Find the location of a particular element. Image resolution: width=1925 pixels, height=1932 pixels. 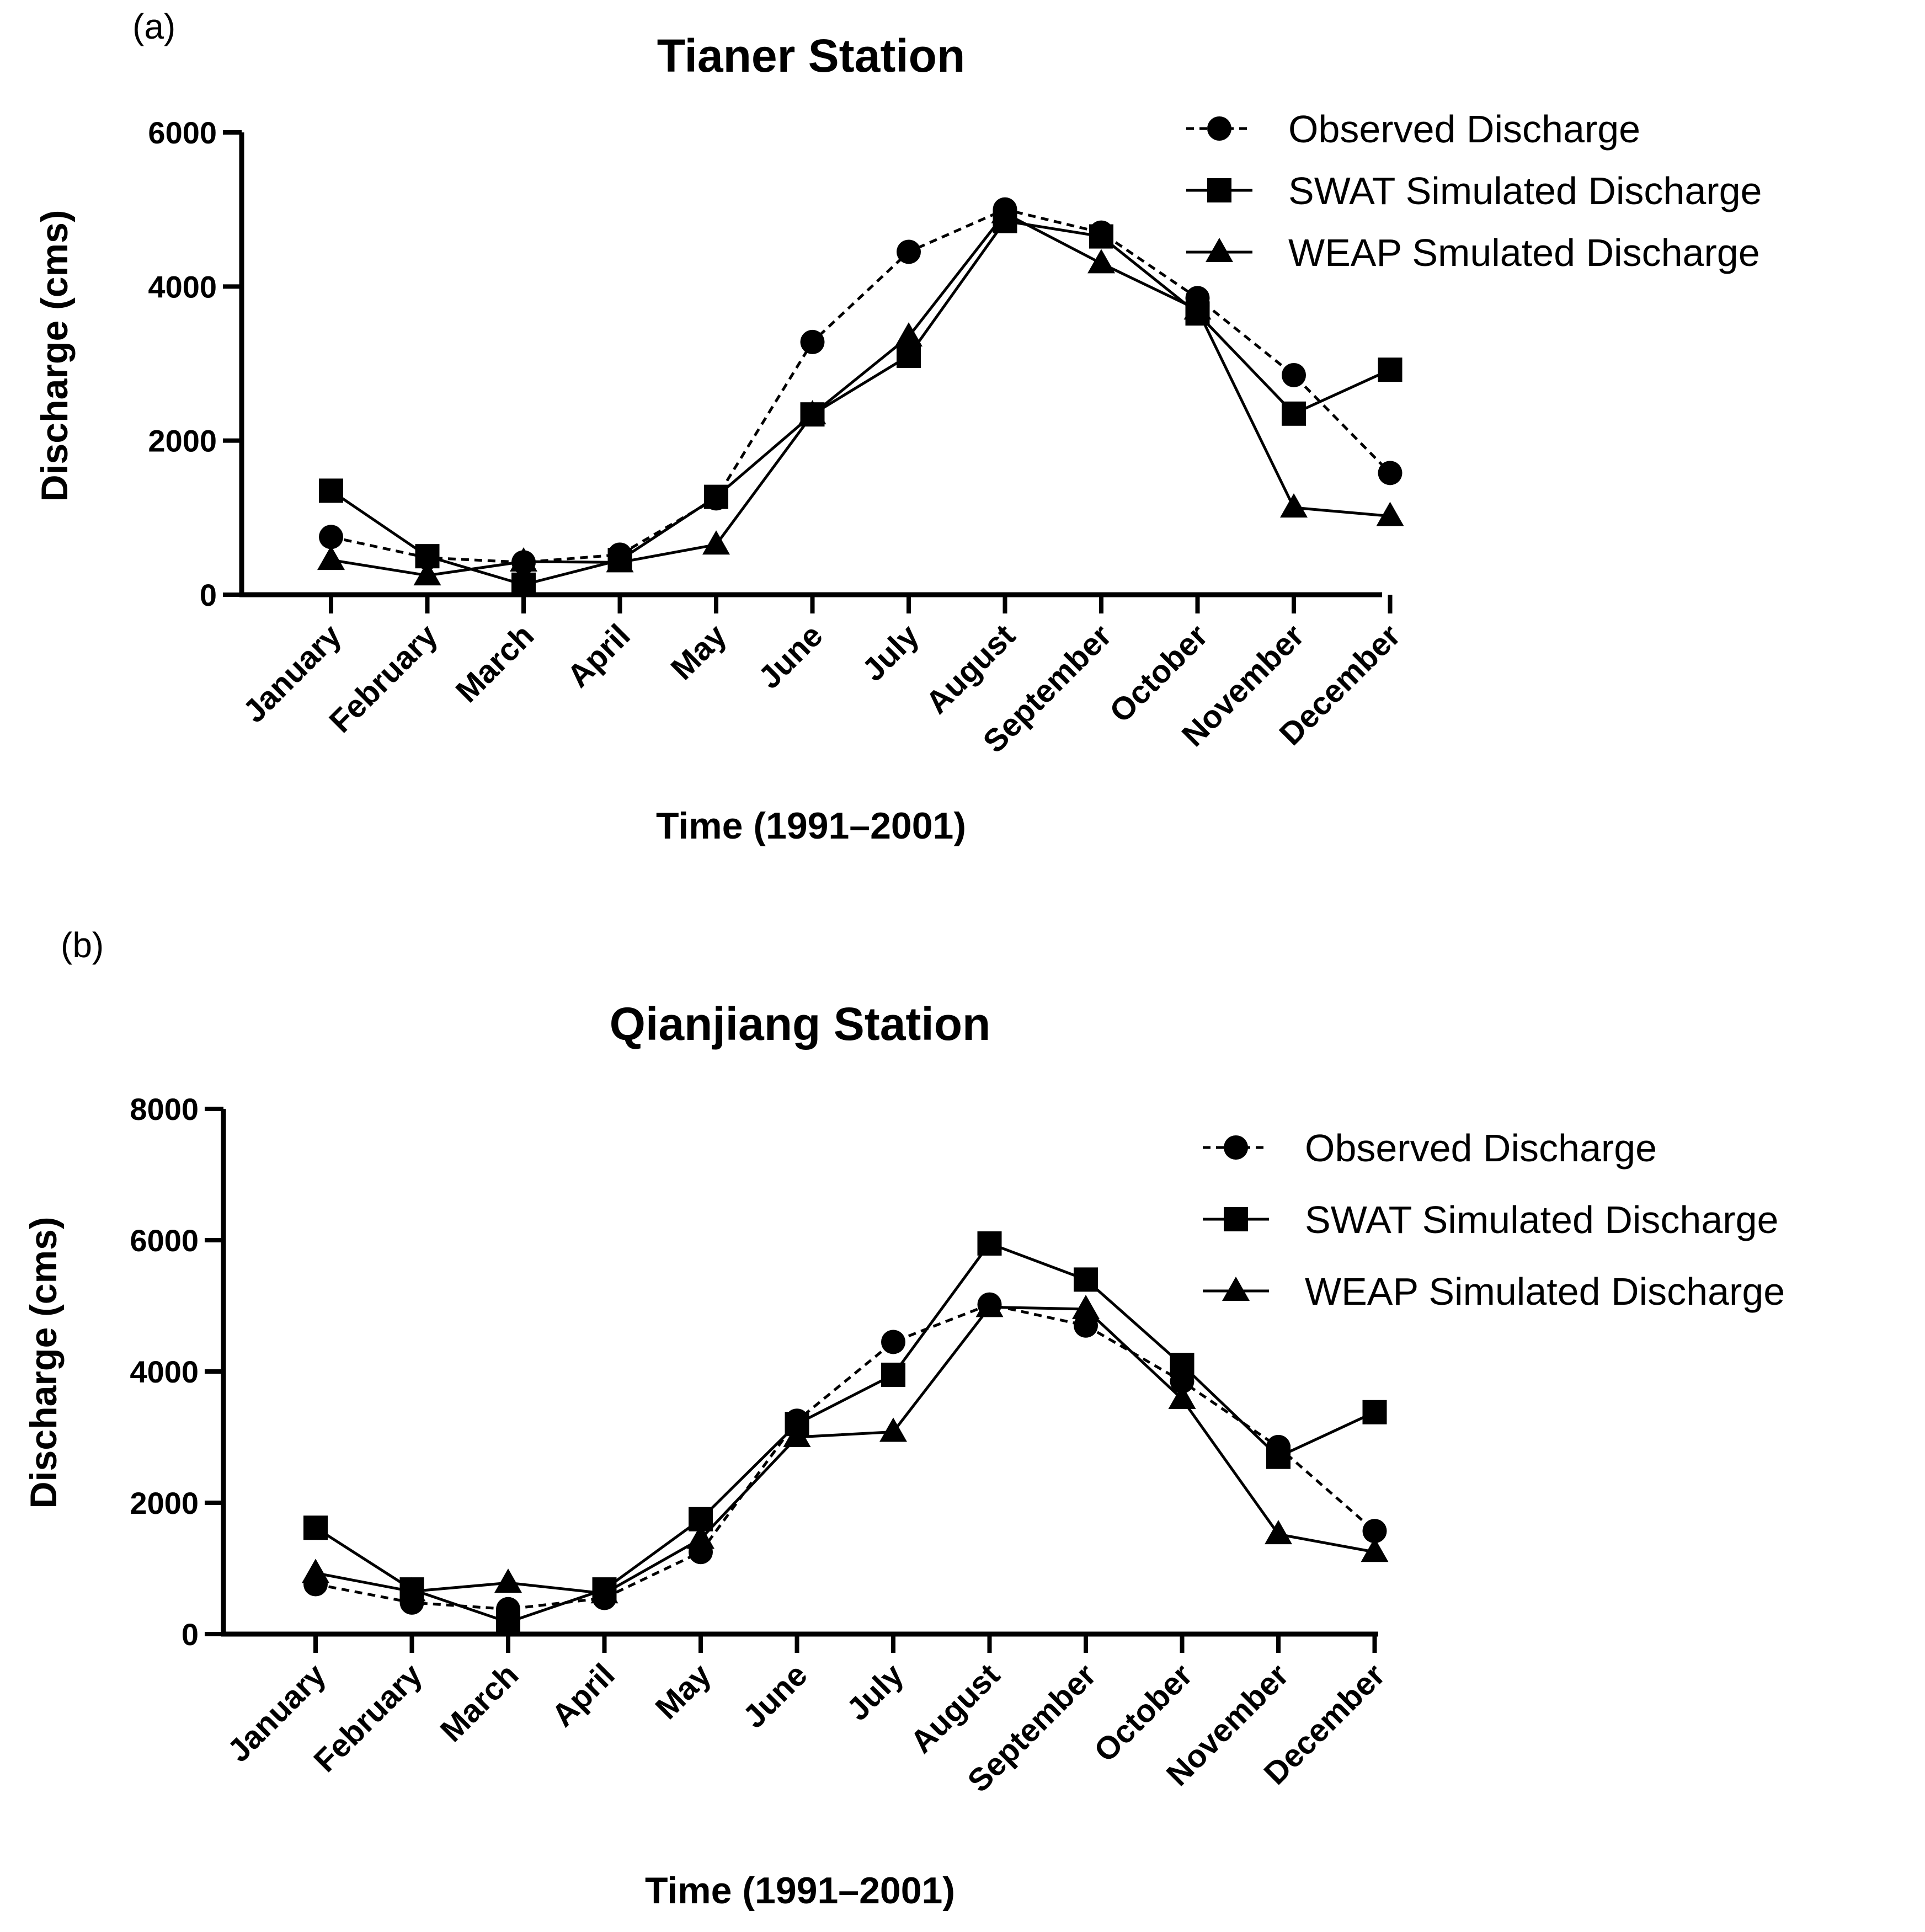

y-tick-label-b: 4000 is located at coordinates (165, 1371).